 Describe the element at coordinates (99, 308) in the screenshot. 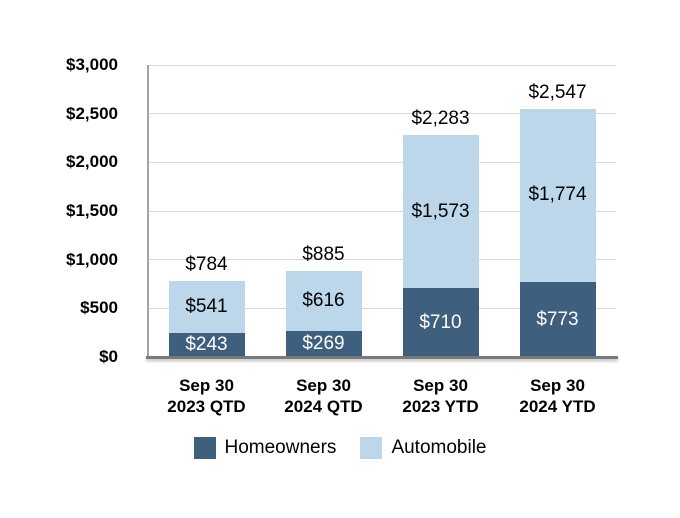

I see `y-axis-tick-label: $500` at that location.